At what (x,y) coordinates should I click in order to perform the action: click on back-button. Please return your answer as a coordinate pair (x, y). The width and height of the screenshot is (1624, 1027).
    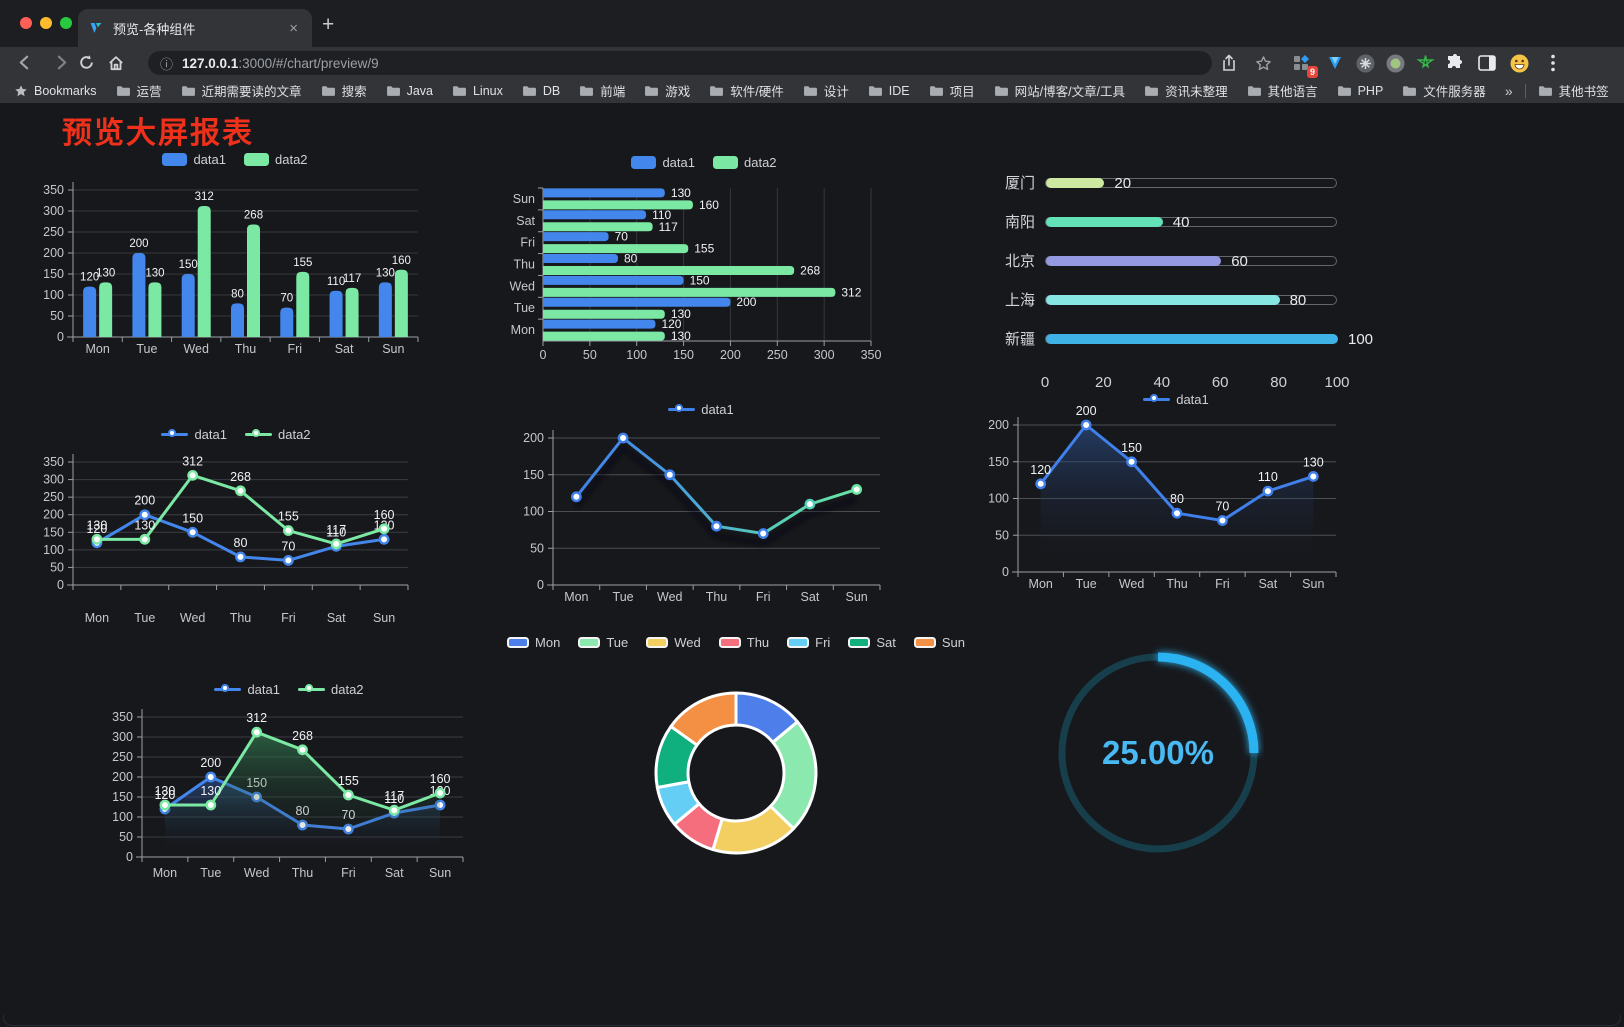
    Looking at the image, I should click on (24, 62).